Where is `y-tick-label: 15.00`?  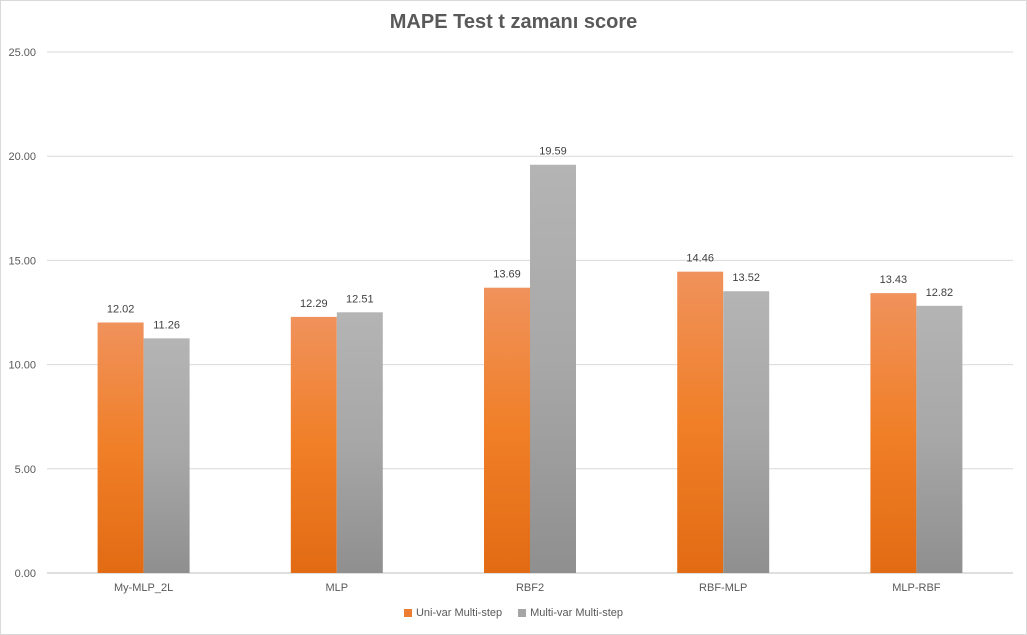 y-tick-label: 15.00 is located at coordinates (22, 261).